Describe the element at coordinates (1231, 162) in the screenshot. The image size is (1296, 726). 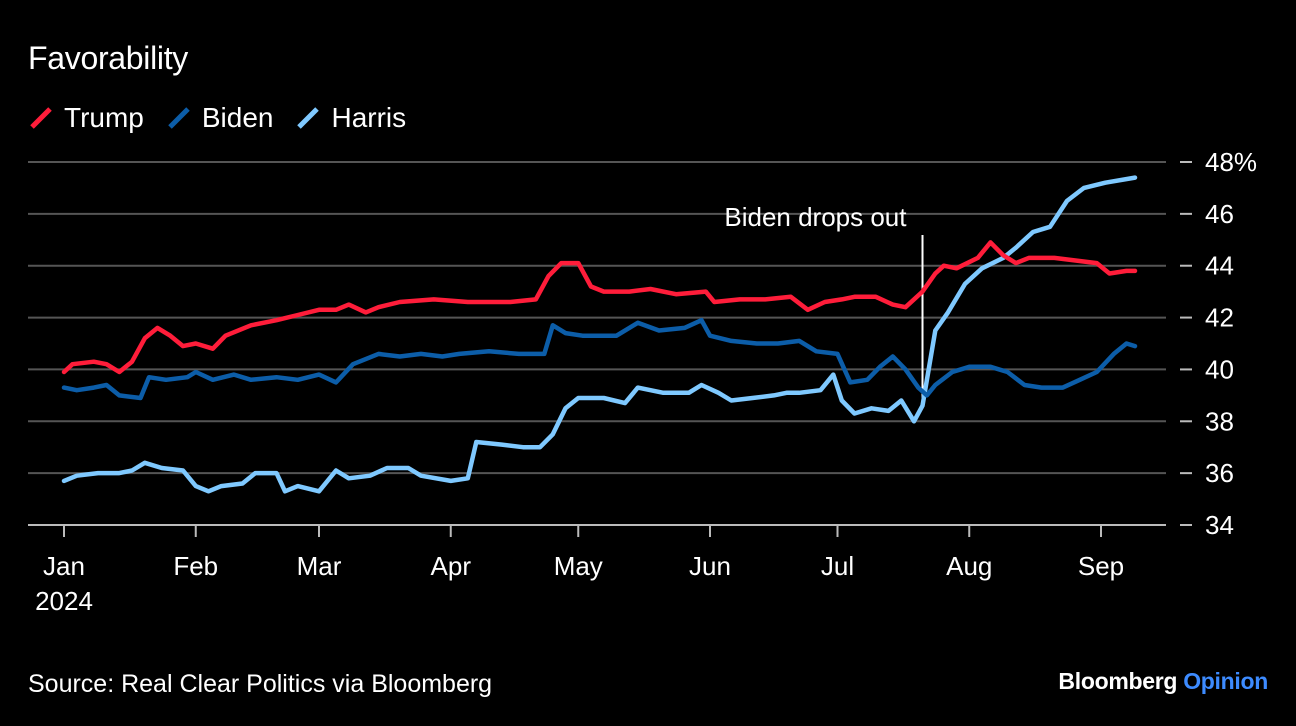
I see `y-tick-label: 48%` at that location.